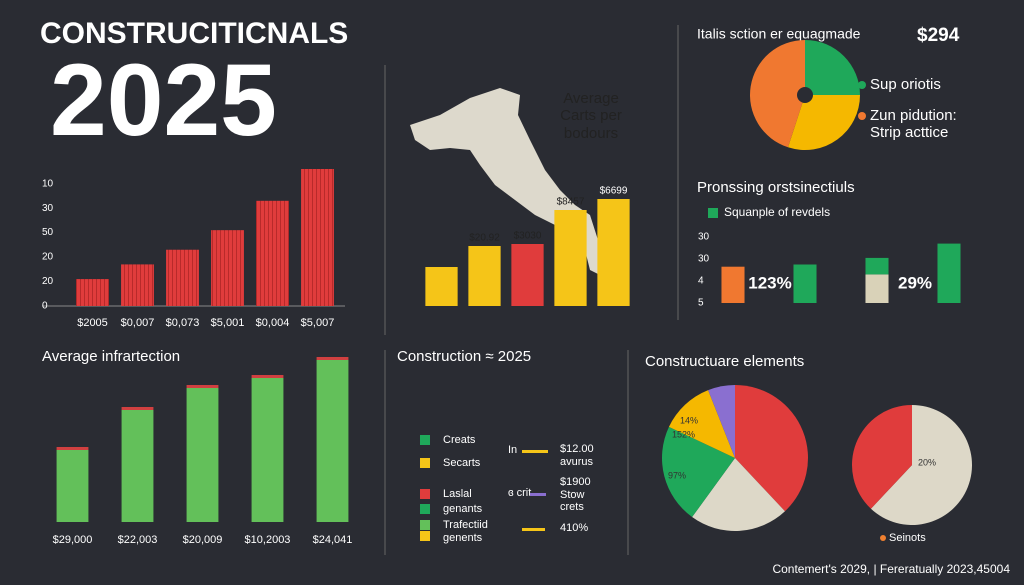 The image size is (1024, 585). Describe the element at coordinates (463, 509) in the screenshot. I see `legend-label: genants` at that location.